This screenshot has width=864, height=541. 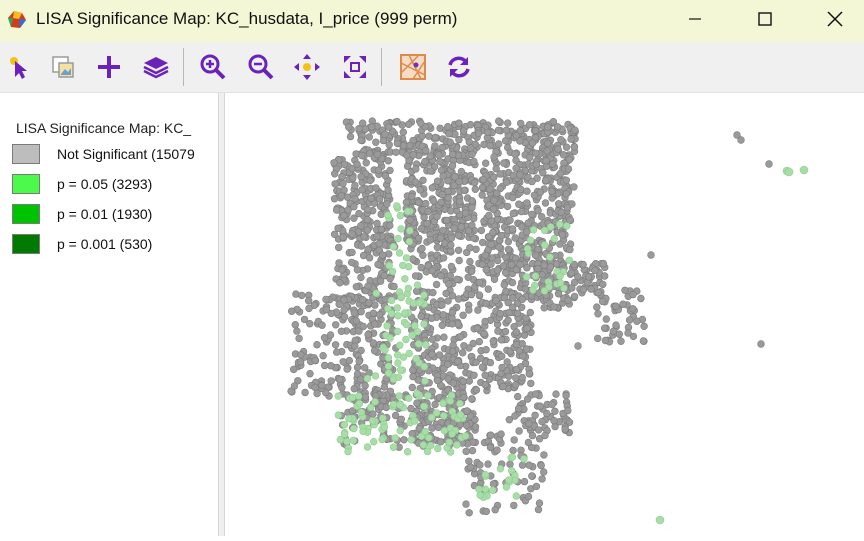 I want to click on legend-title: LISA Significance Map: KC_, so click(x=104, y=128).